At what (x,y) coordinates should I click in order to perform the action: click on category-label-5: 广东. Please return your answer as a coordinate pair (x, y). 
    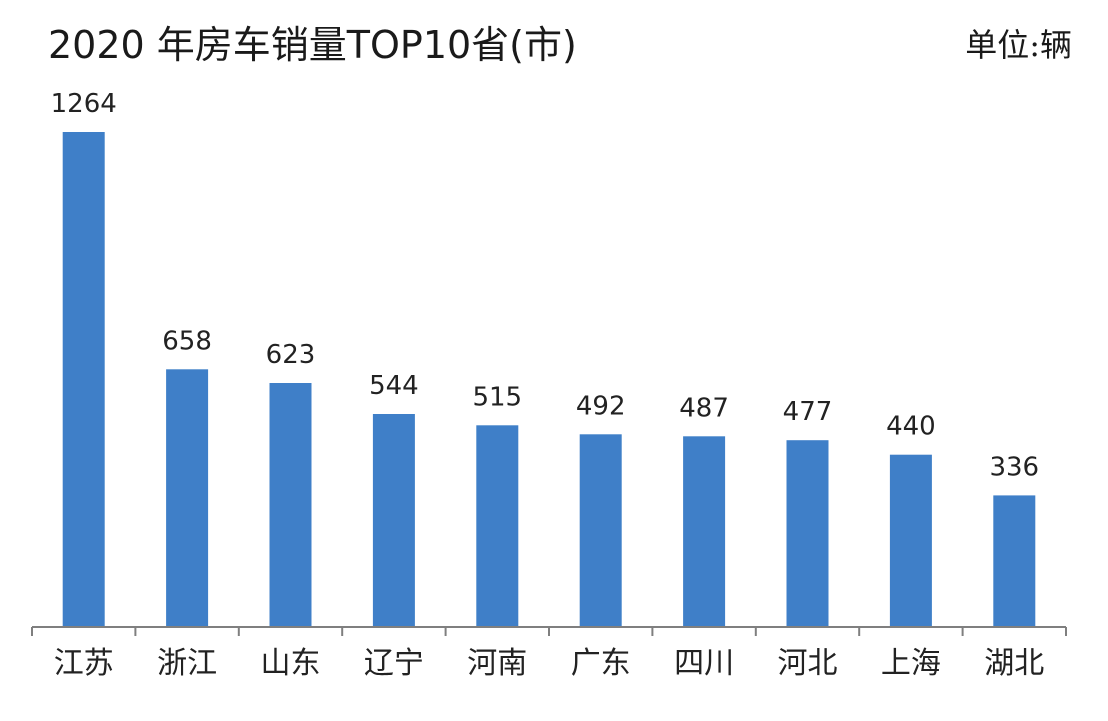
    Looking at the image, I should click on (601, 663).